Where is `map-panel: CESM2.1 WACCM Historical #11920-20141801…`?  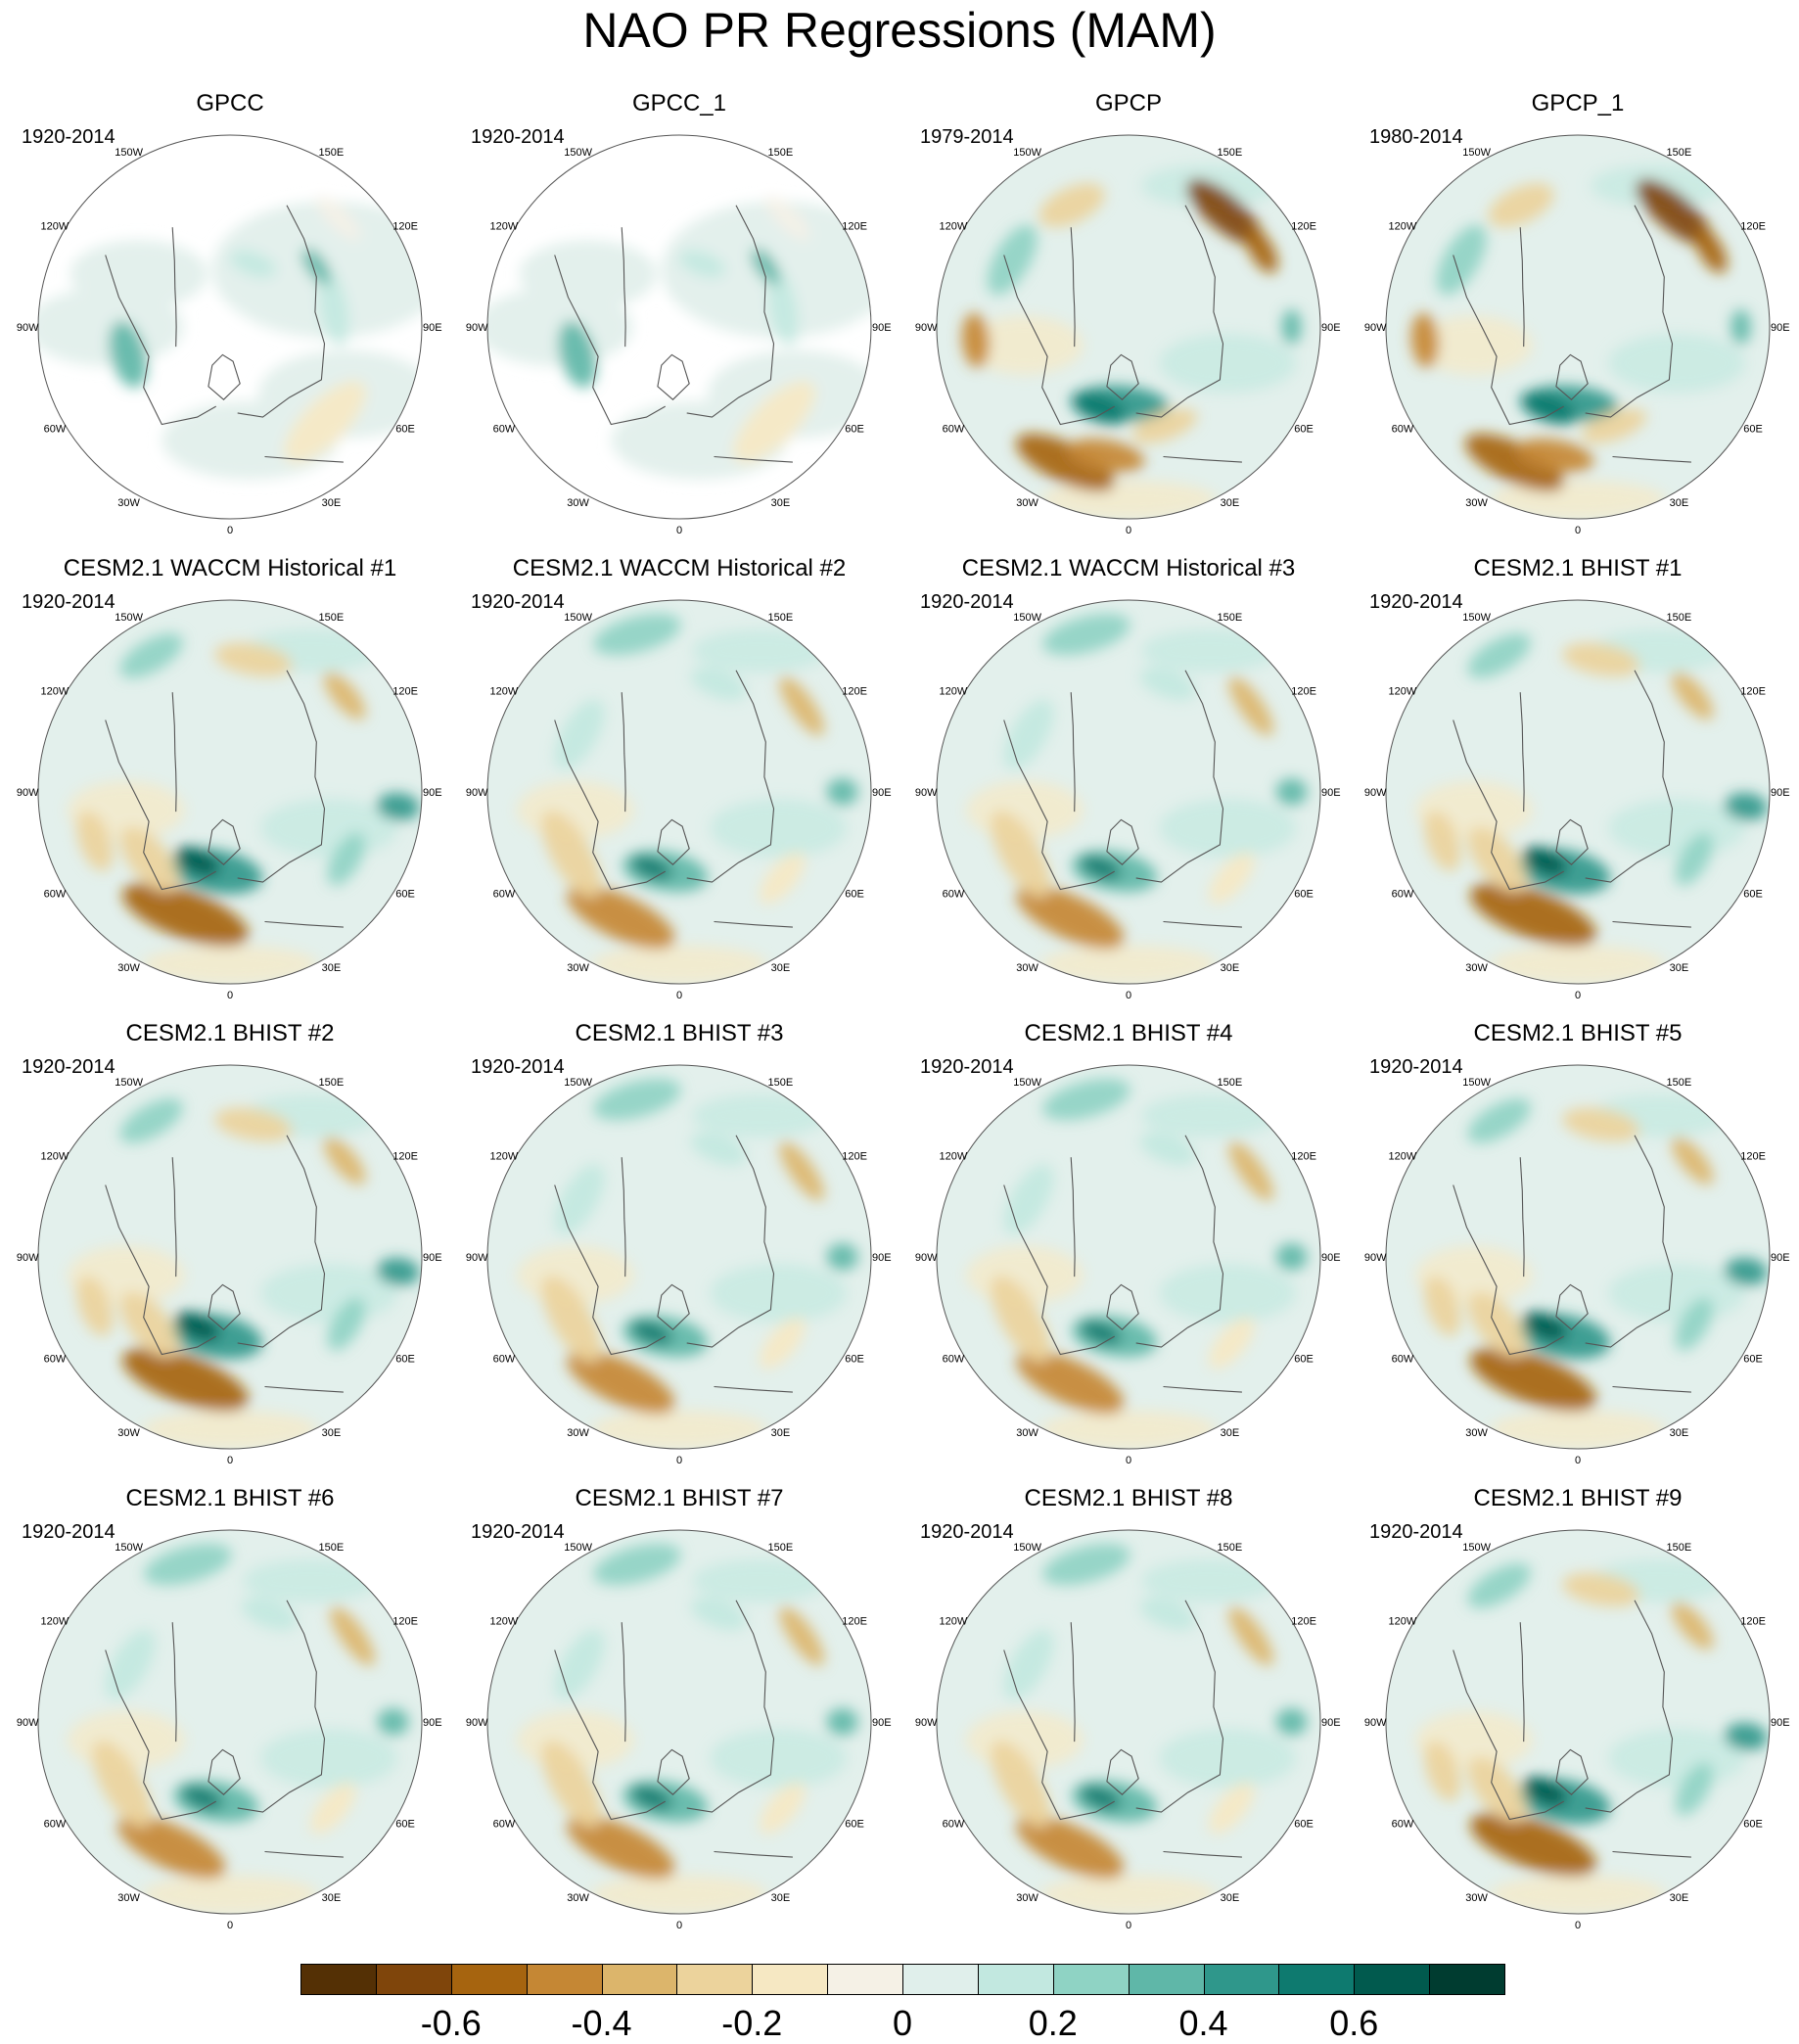
map-panel: CESM2.1 WACCM Historical #11920-20141801… is located at coordinates (230, 780).